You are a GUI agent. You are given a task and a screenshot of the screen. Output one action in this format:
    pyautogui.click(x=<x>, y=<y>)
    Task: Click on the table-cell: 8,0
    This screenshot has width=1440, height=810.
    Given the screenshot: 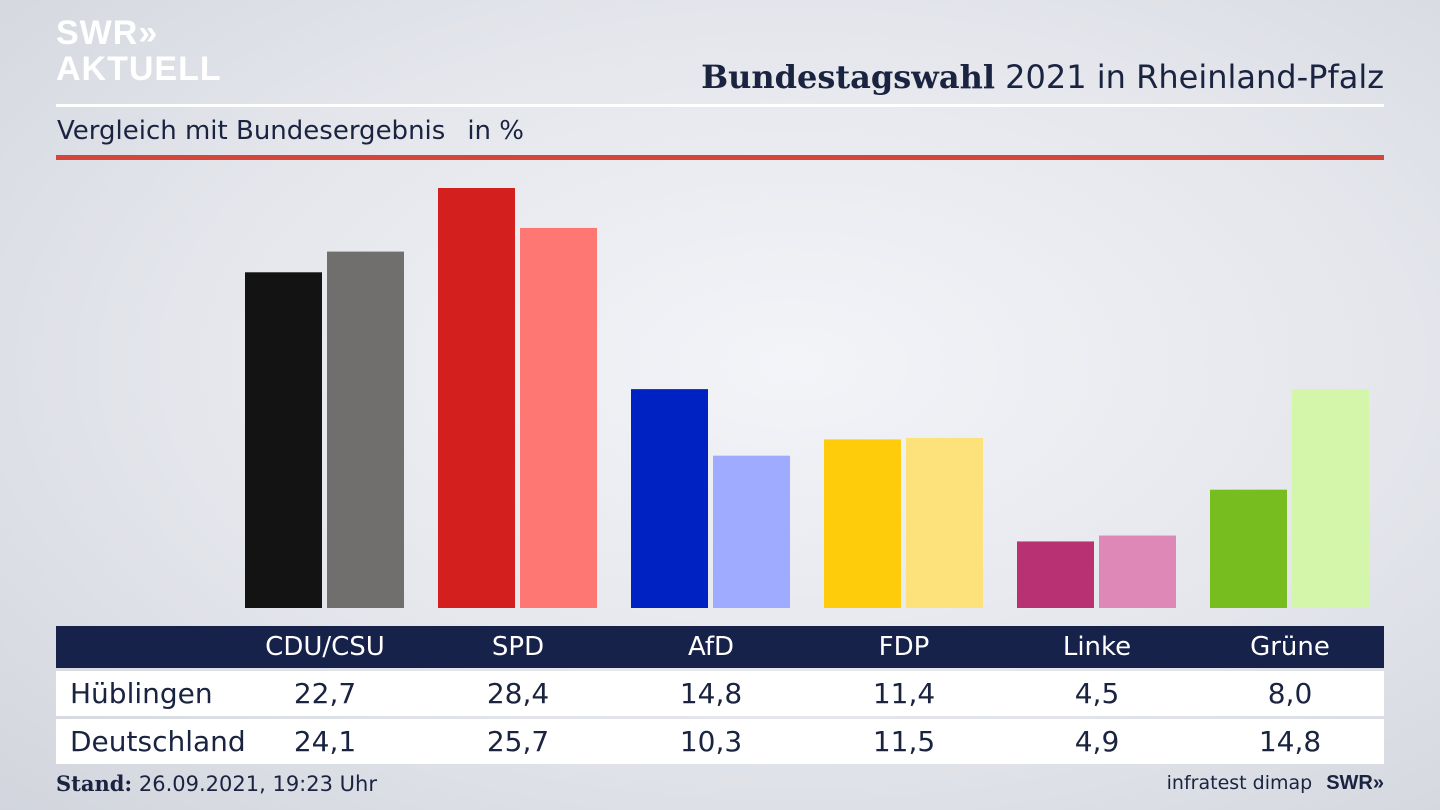 What is the action you would take?
    pyautogui.click(x=1290, y=693)
    